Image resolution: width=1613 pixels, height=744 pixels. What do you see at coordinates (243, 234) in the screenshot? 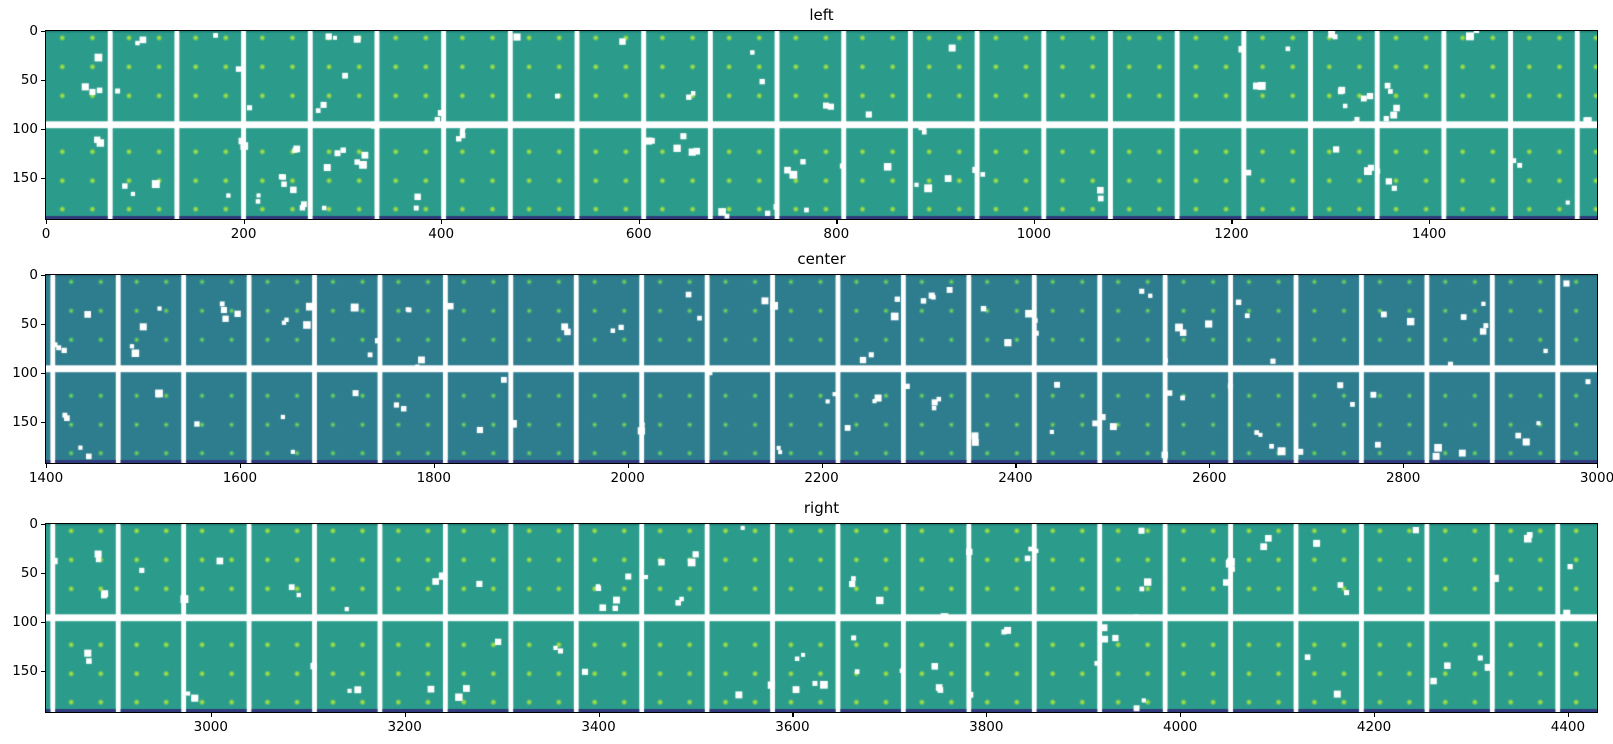
I see `x-tick-label: 200` at bounding box center [243, 234].